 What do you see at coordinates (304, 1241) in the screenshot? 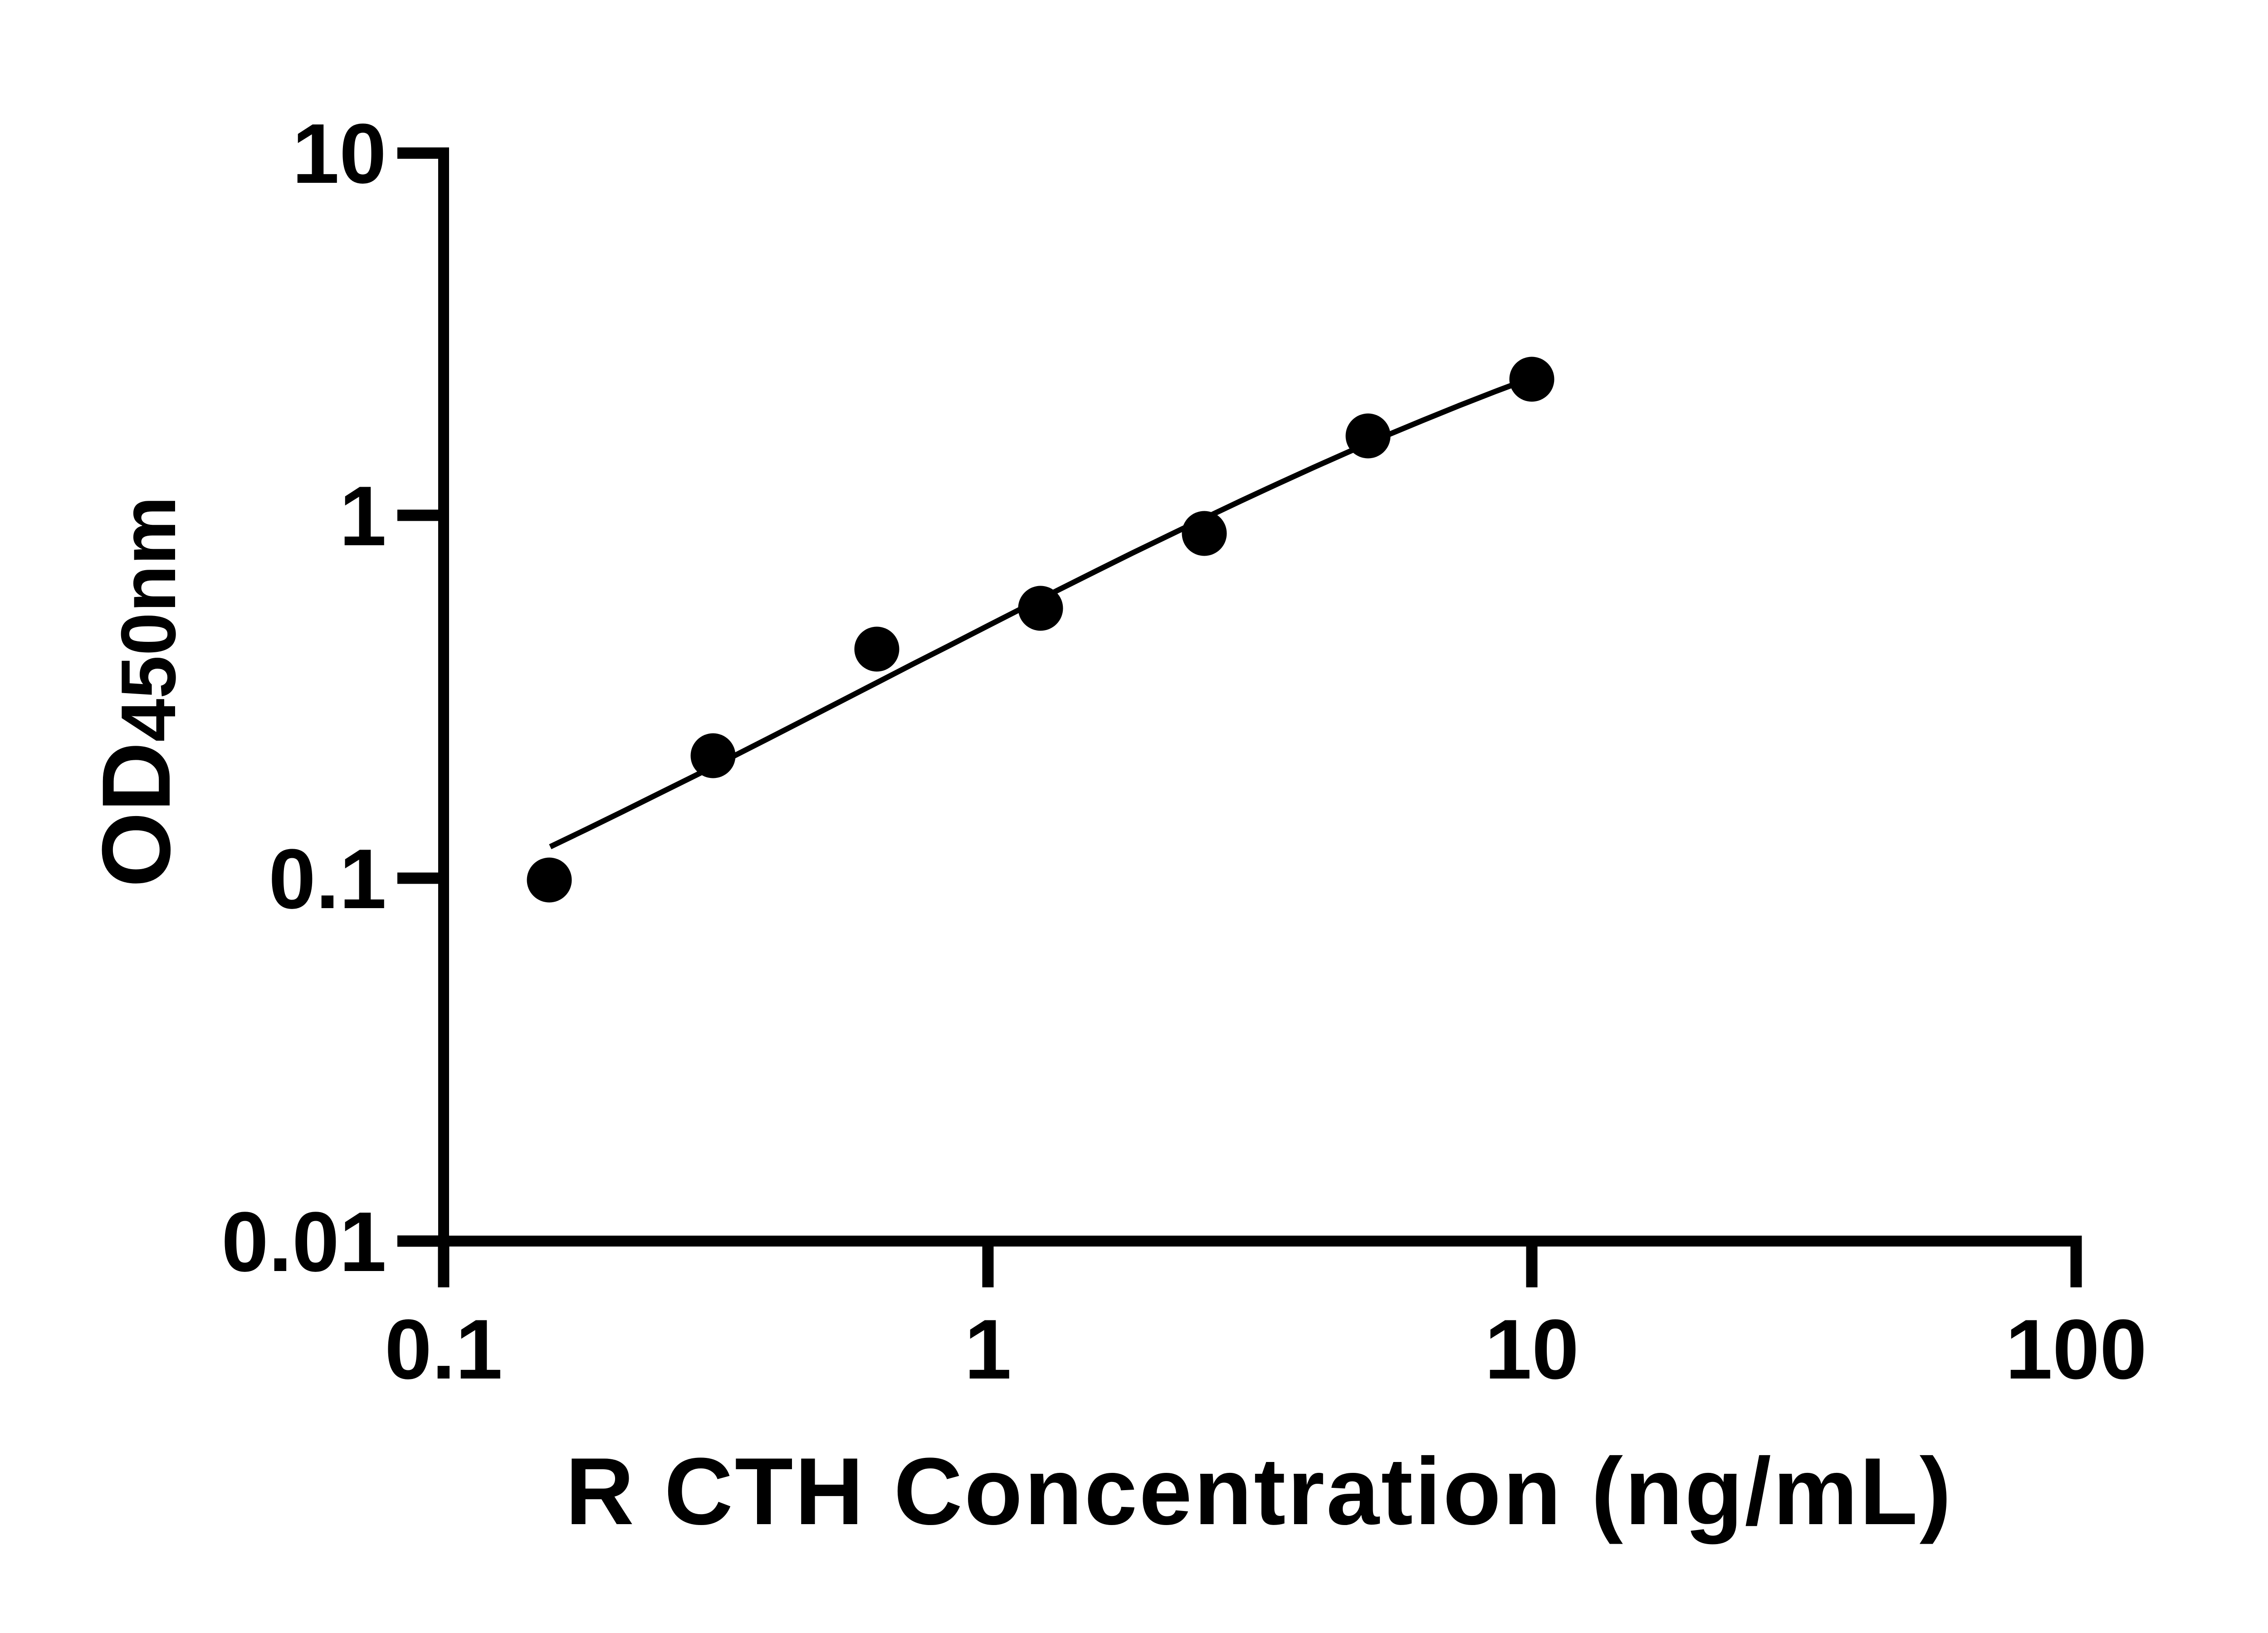
I see `svg-text: 0.01` at bounding box center [304, 1241].